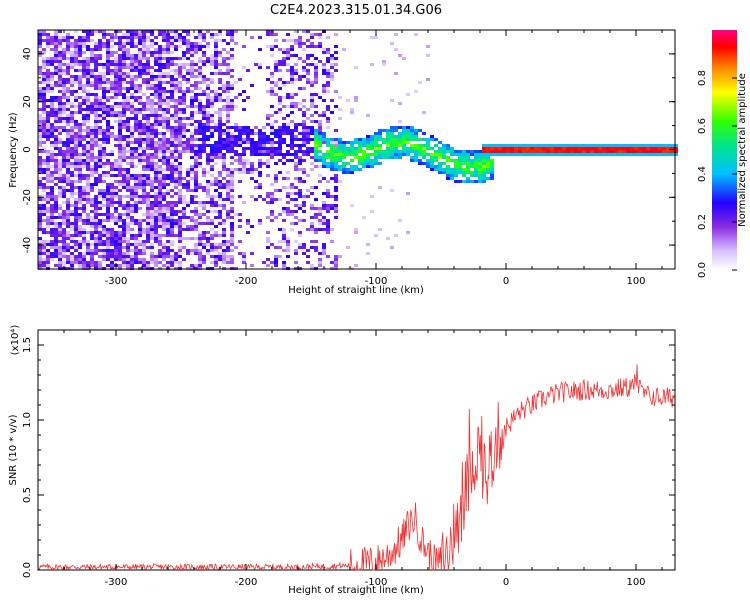  Describe the element at coordinates (506, 281) in the screenshot. I see `x-tick-label: 0` at that location.